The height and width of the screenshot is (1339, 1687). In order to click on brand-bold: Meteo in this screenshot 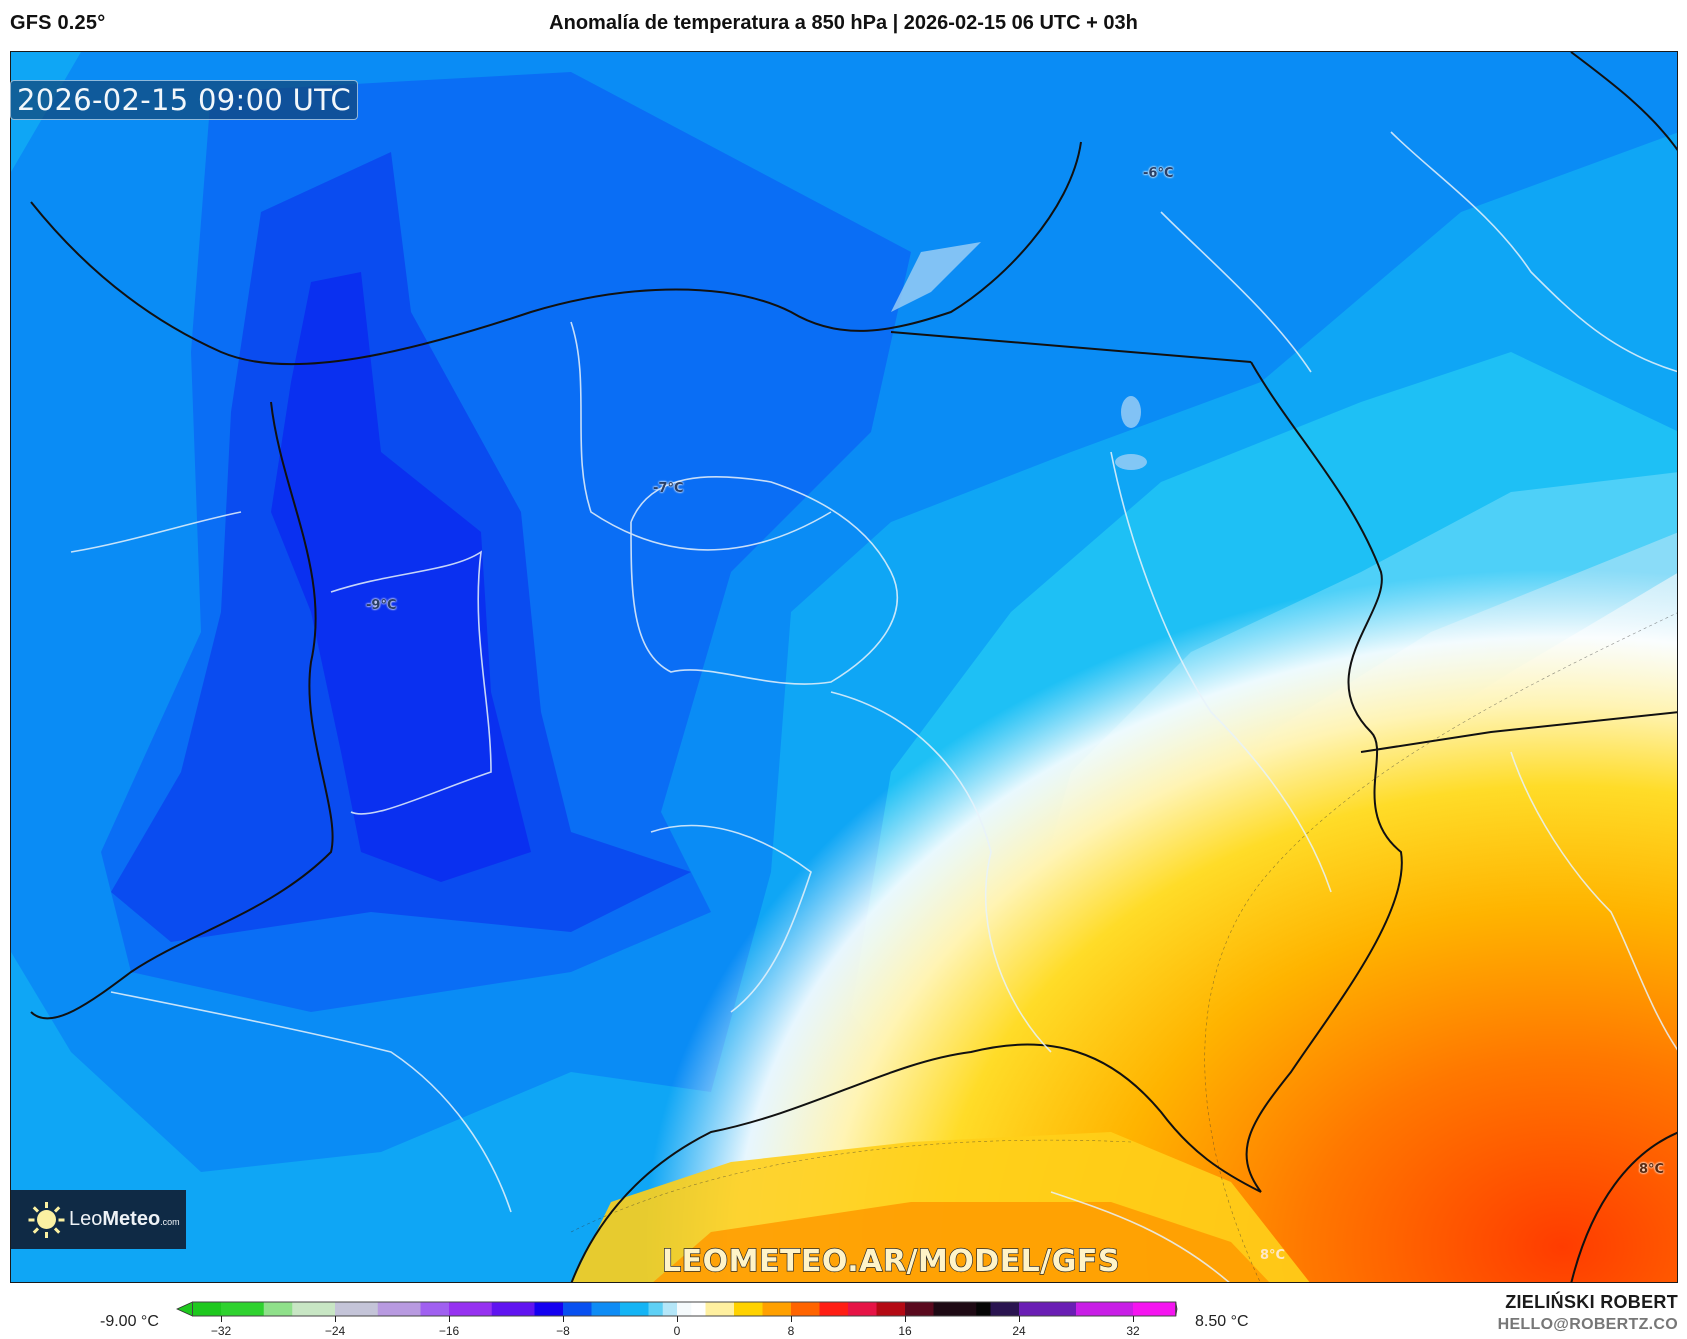, I will do `click(131, 1219)`.